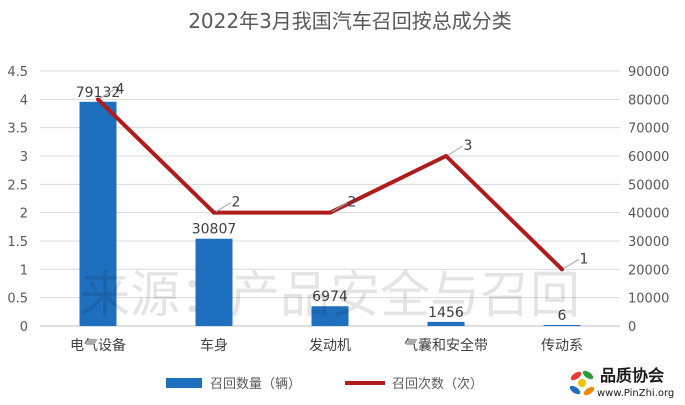  Describe the element at coordinates (468, 146) in the screenshot. I see `line-value-label: 3` at that location.